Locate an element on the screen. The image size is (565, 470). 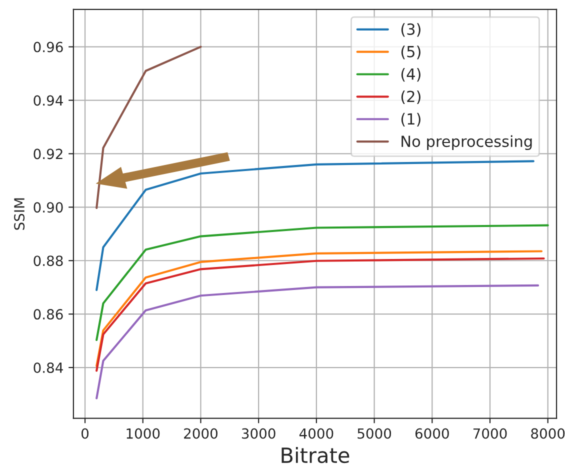
x-tick-label: 8000 is located at coordinates (548, 433).